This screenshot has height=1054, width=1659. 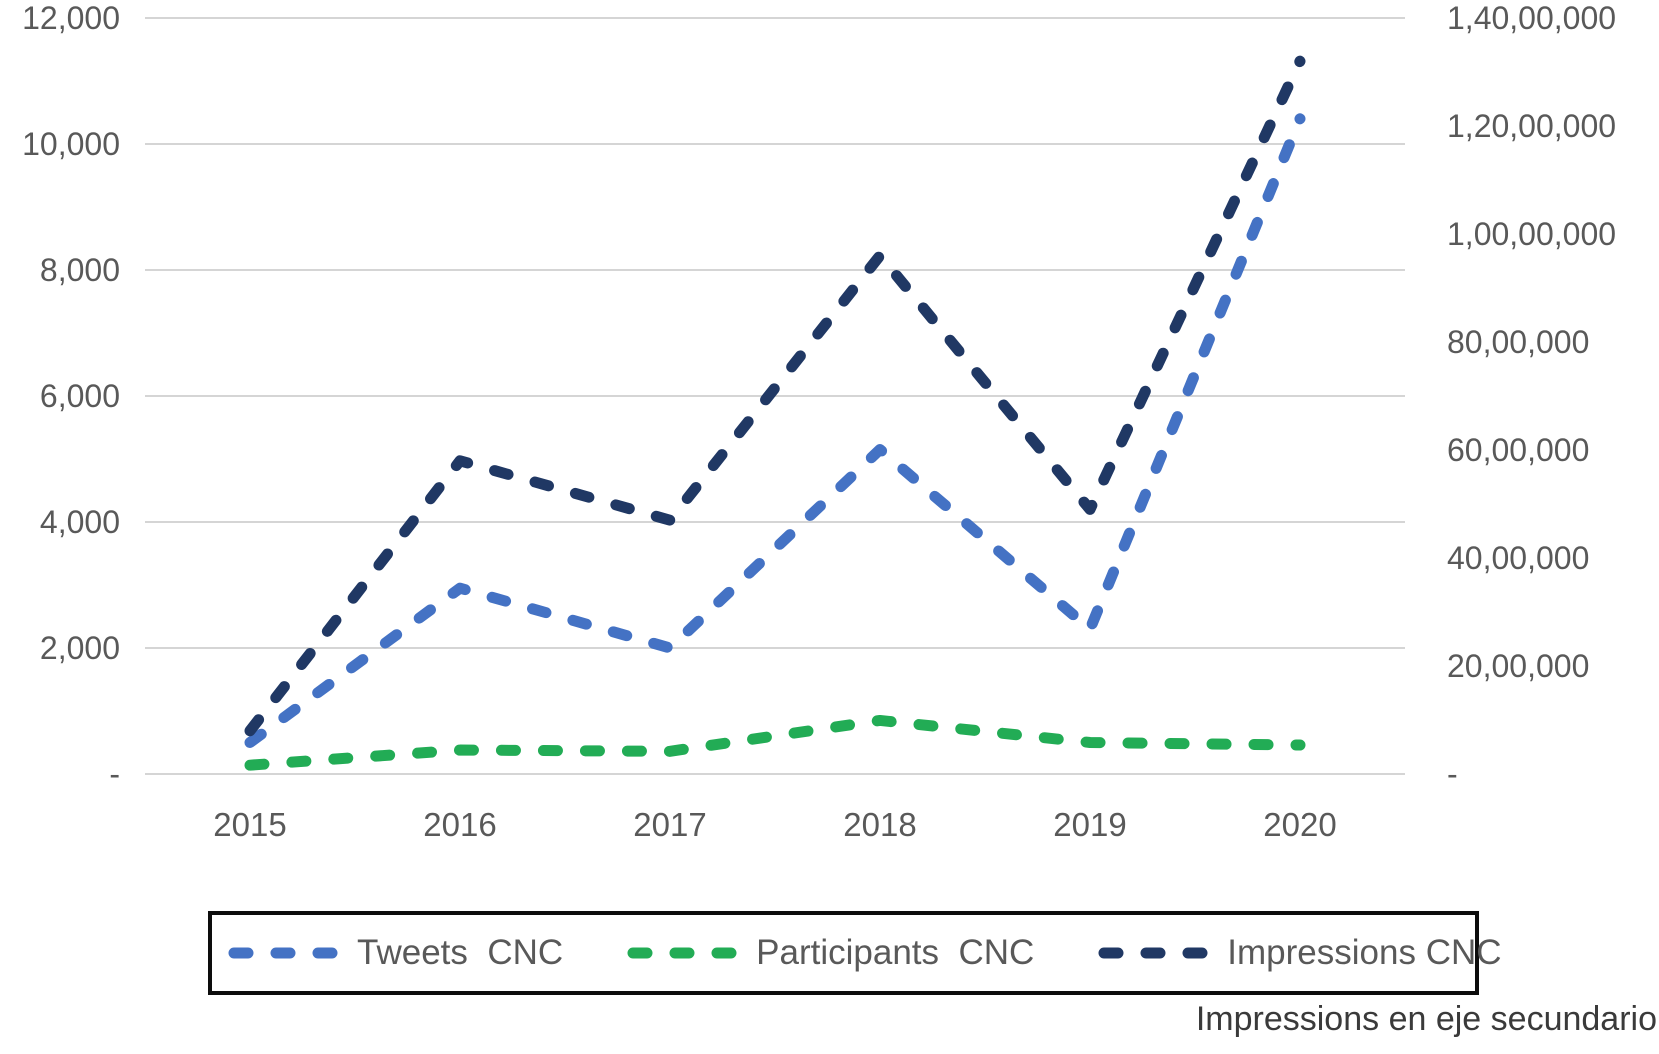 I want to click on x-tick-label: 2015, so click(x=249, y=824).